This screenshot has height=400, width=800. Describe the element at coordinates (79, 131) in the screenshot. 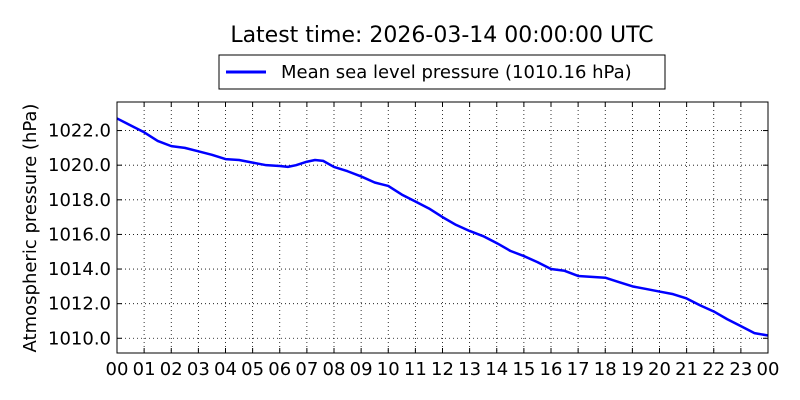

I see `y-tick-label: 1022.0` at that location.